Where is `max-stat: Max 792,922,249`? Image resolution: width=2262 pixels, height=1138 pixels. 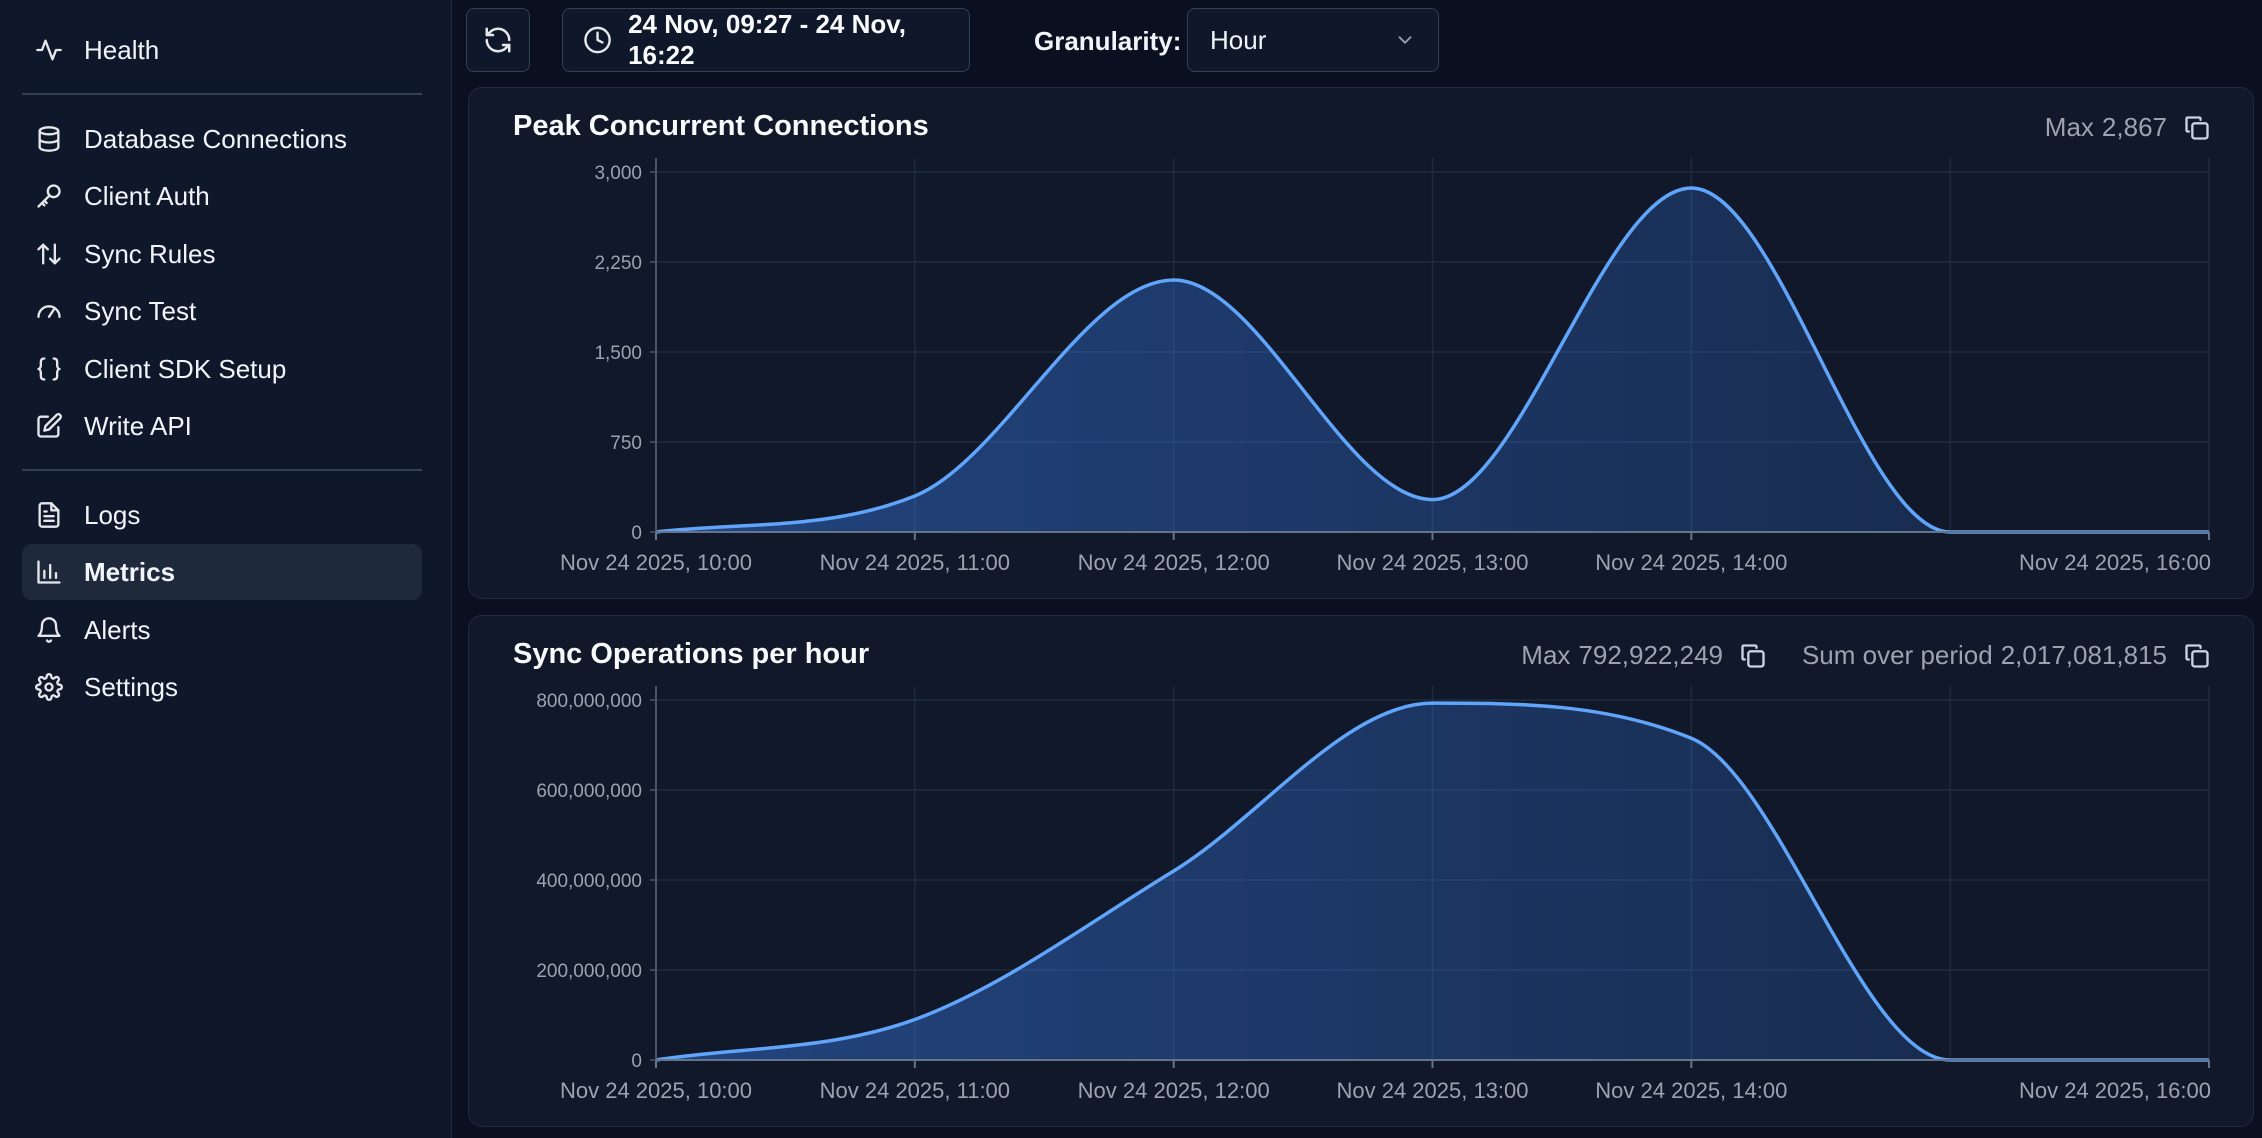
max-stat: Max 792,922,249 is located at coordinates (1644, 655).